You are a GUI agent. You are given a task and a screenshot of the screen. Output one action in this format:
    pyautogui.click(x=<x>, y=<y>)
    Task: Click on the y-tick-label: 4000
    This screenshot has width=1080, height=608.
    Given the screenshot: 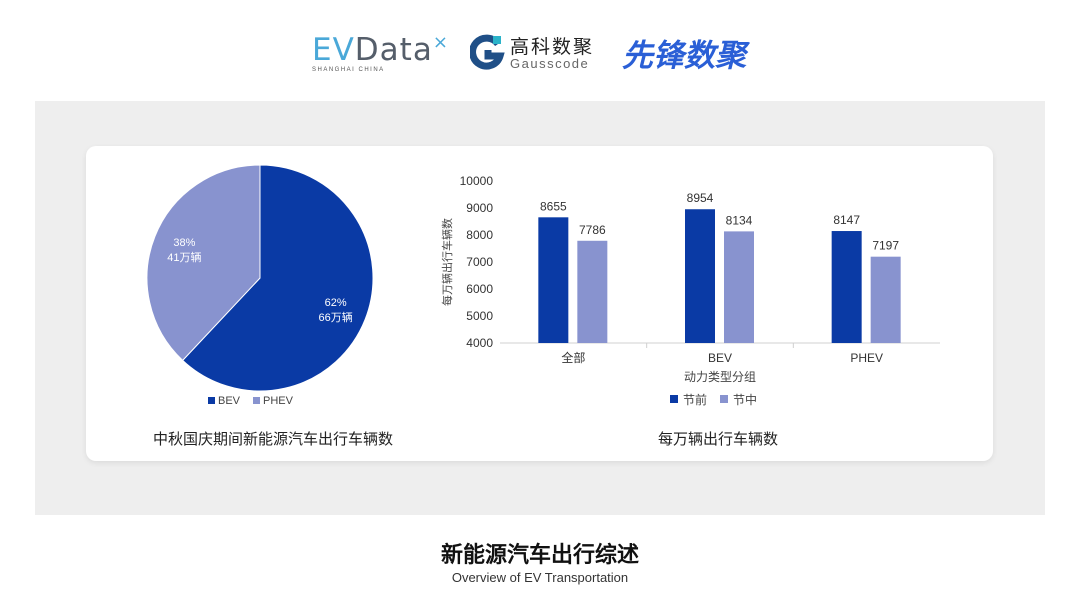 What is the action you would take?
    pyautogui.click(x=479, y=343)
    